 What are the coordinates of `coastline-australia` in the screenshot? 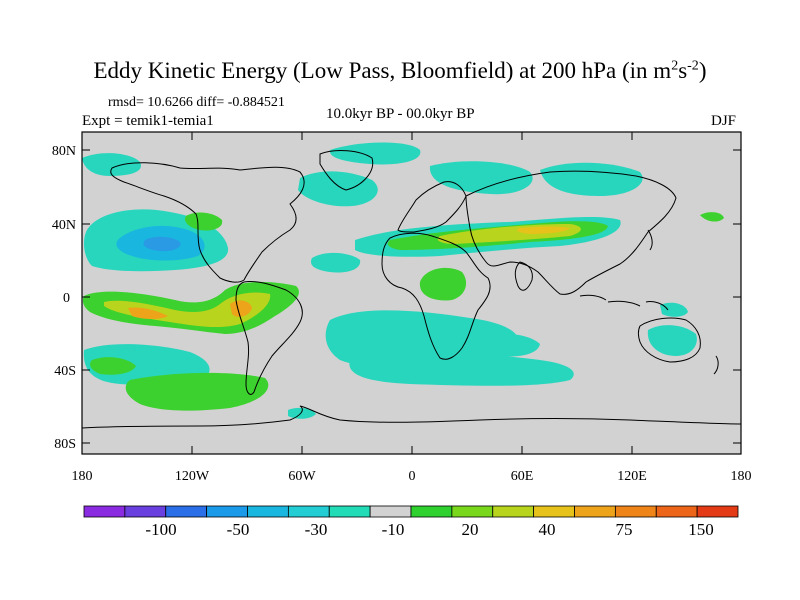 It's located at (669, 340).